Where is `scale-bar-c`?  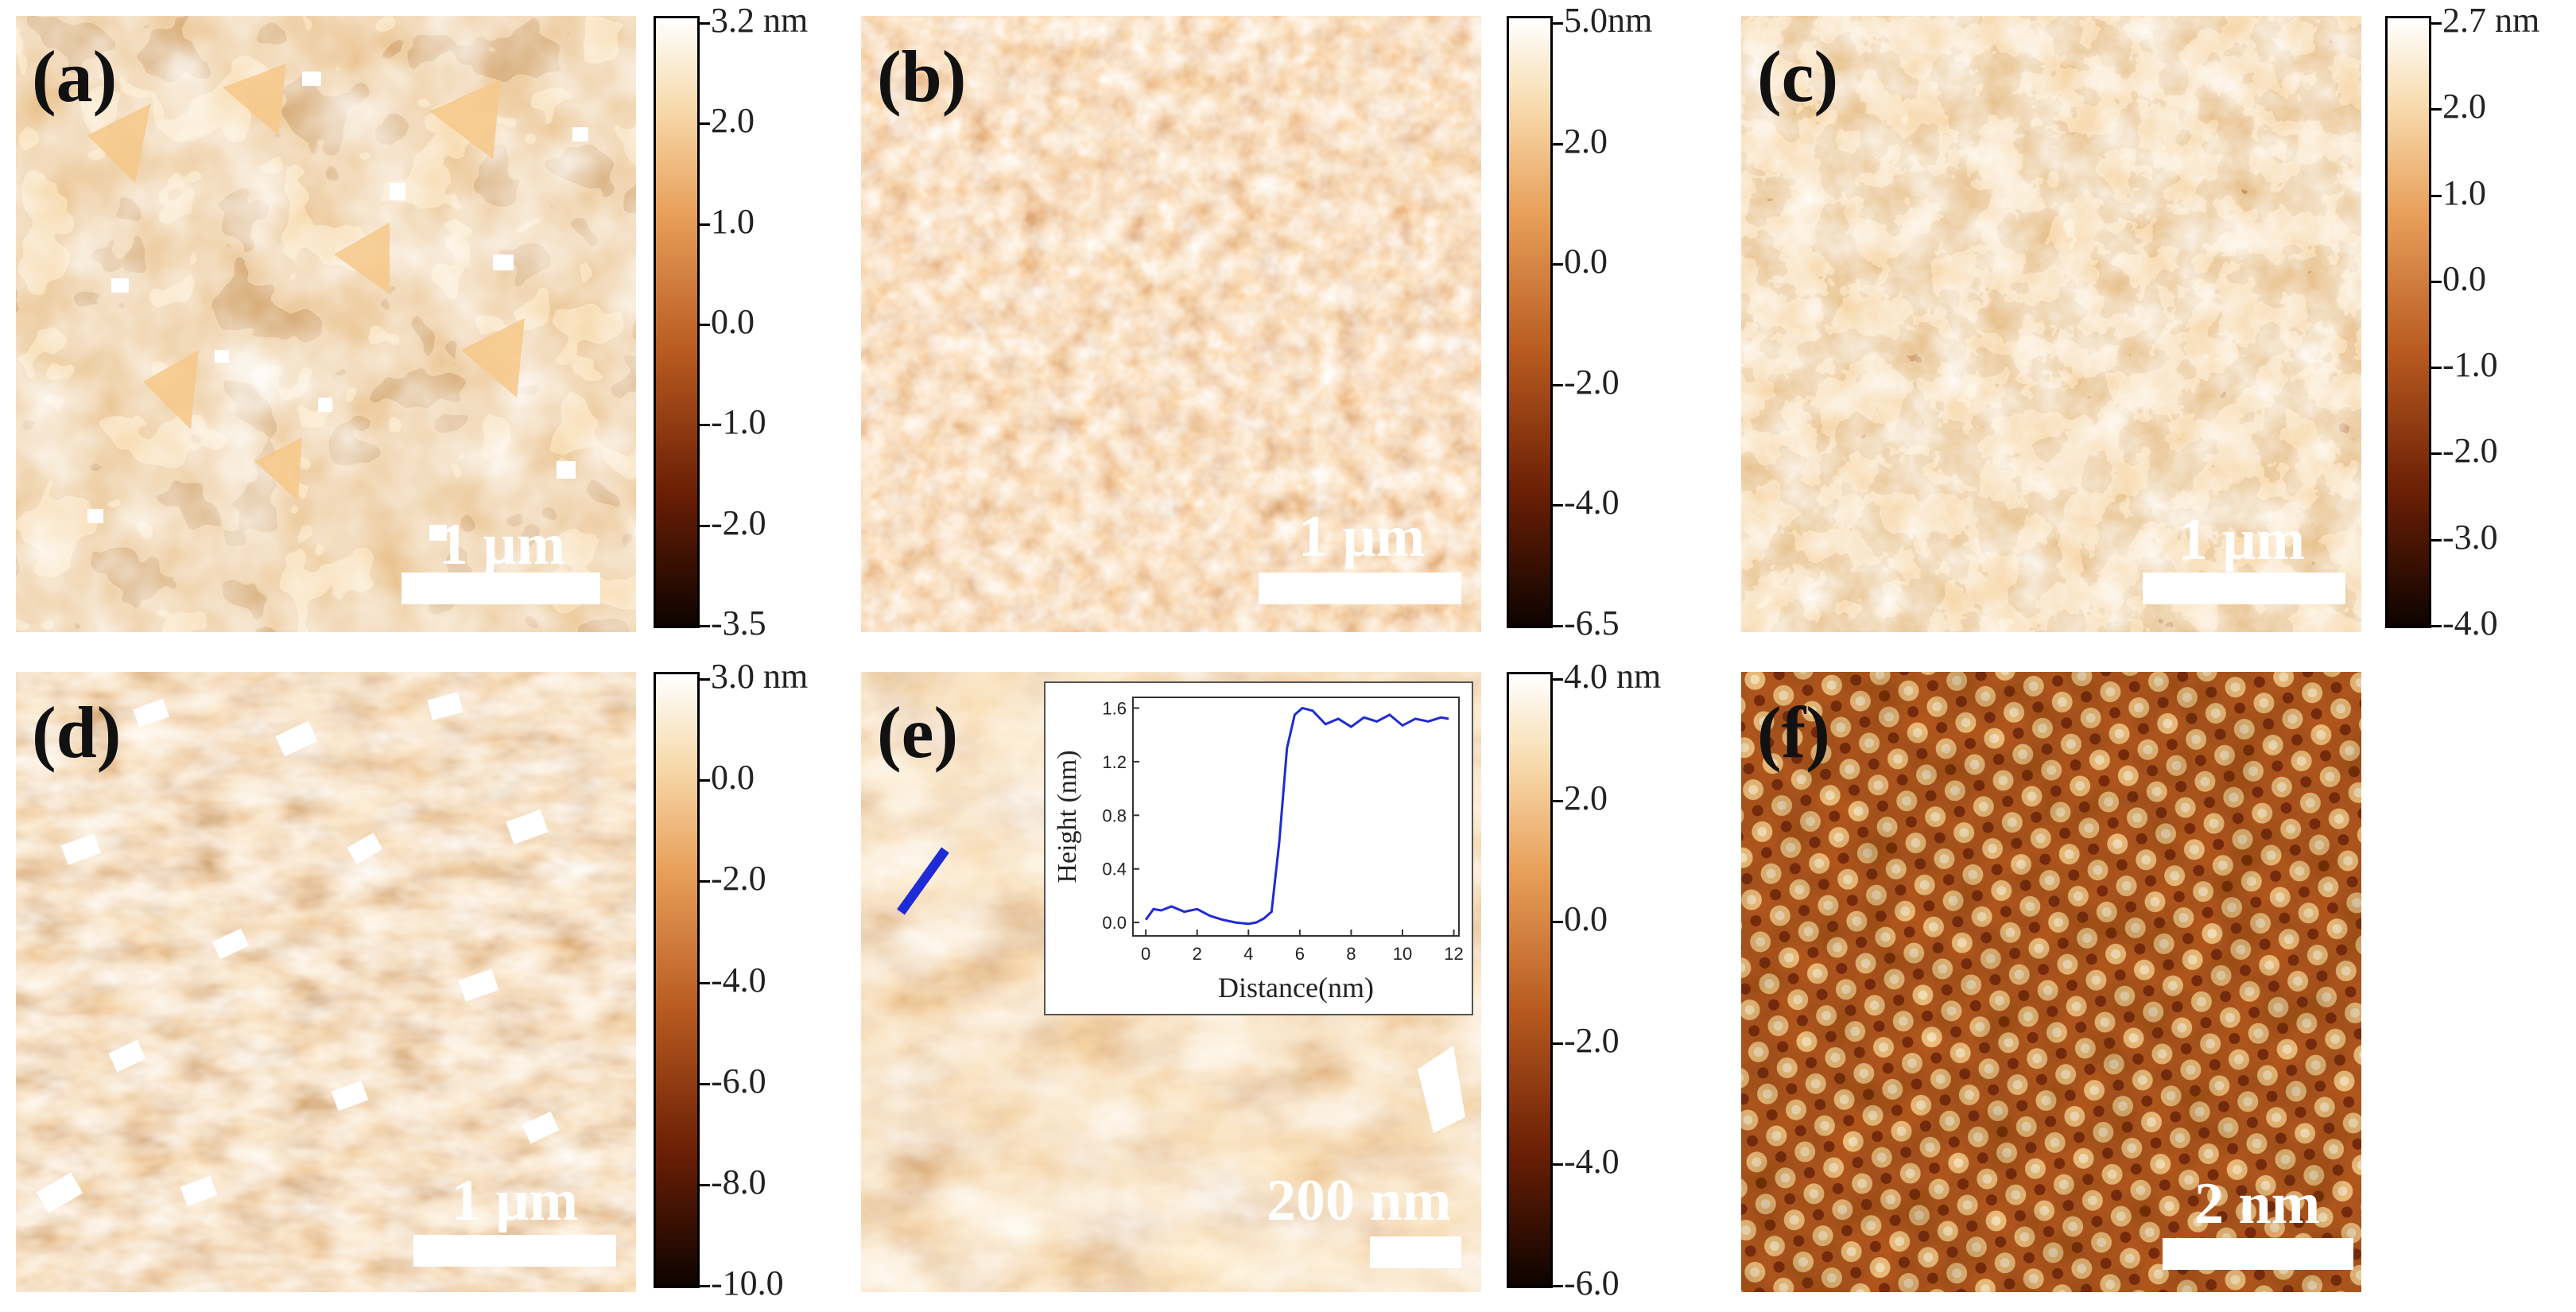 scale-bar-c is located at coordinates (2244, 588).